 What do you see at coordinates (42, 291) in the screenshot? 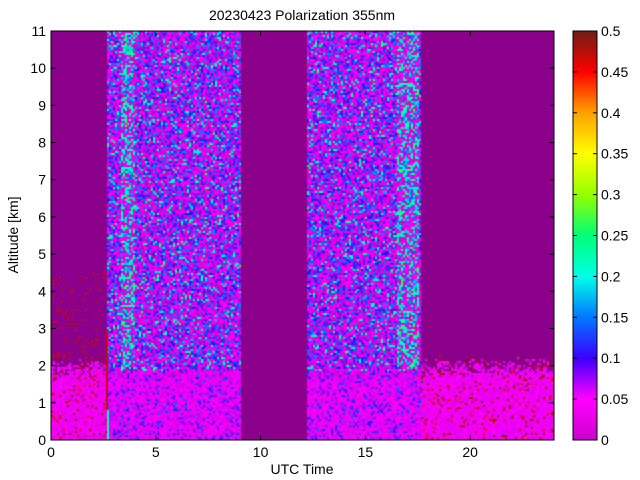
I see `y-tick-label: 4` at bounding box center [42, 291].